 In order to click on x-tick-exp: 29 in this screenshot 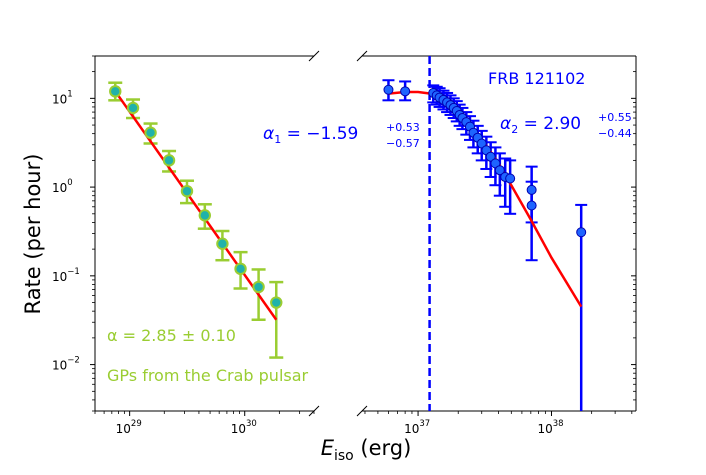, I will do `click(136, 424)`.